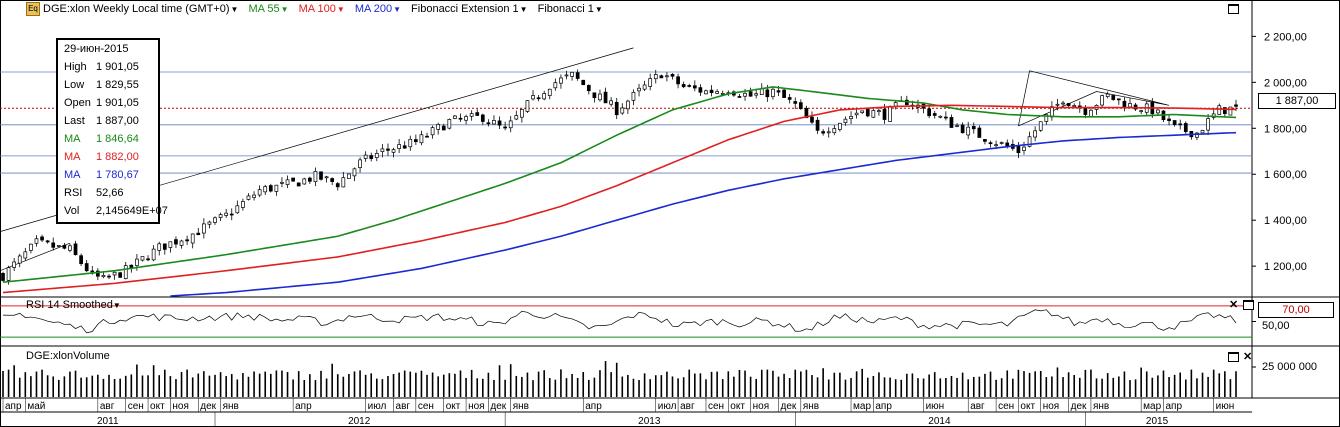 This screenshot has width=1340, height=427. Describe the element at coordinates (72, 157) in the screenshot. I see `info-ma100-label: MA` at that location.